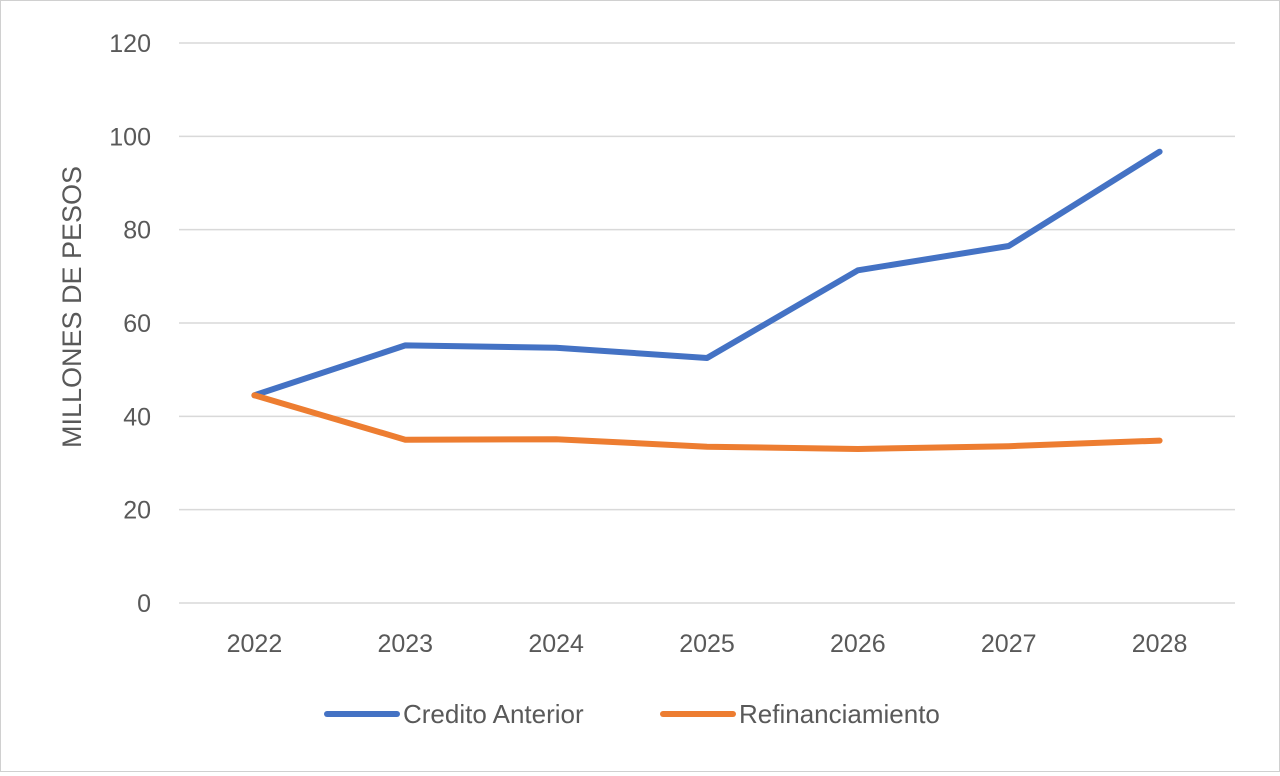  I want to click on y-tick-label: 40, so click(137, 417).